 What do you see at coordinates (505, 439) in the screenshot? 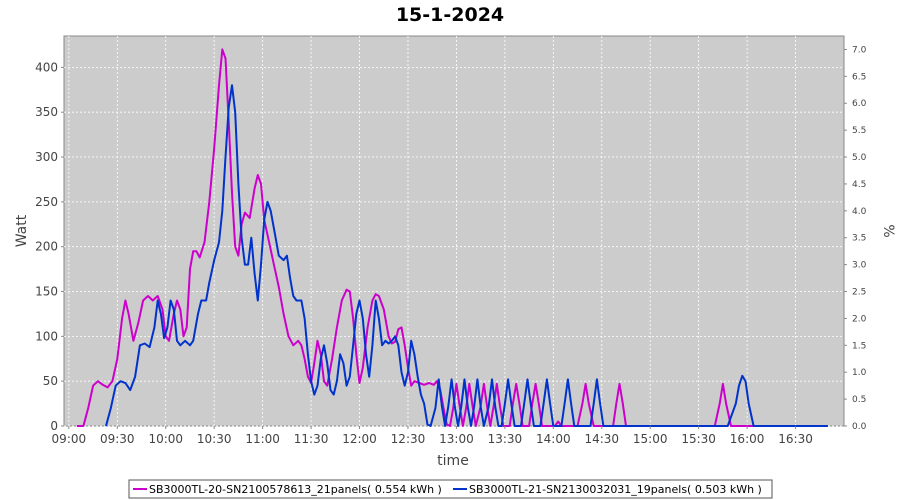
I see `x-tick-label: 13:30` at bounding box center [505, 439].